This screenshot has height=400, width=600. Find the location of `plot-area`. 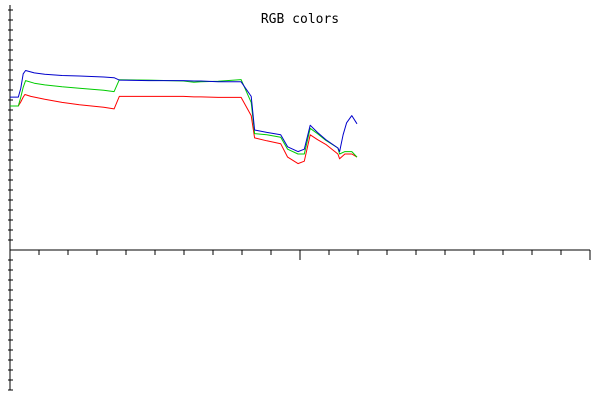

plot-area is located at coordinates (184, 117).